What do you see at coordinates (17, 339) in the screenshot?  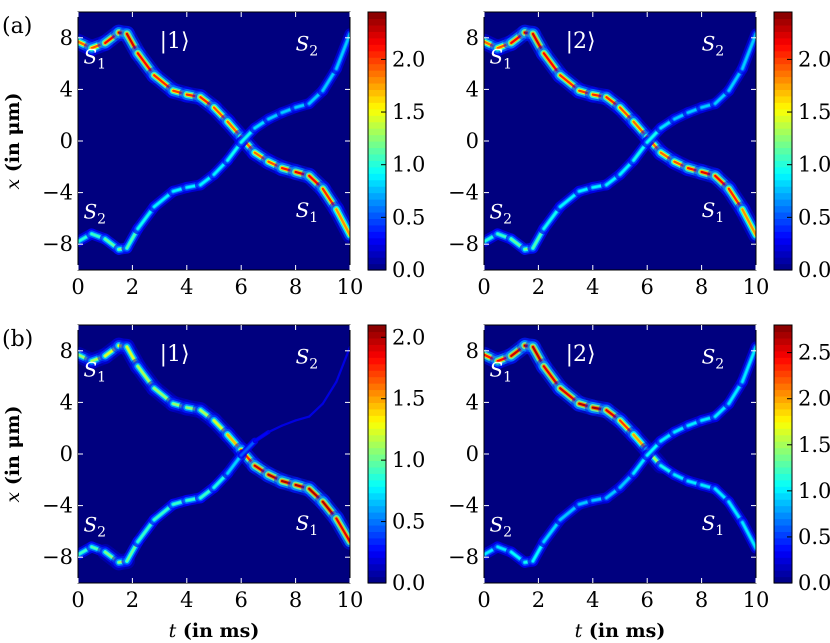 I see `row-label: (b)` at bounding box center [17, 339].